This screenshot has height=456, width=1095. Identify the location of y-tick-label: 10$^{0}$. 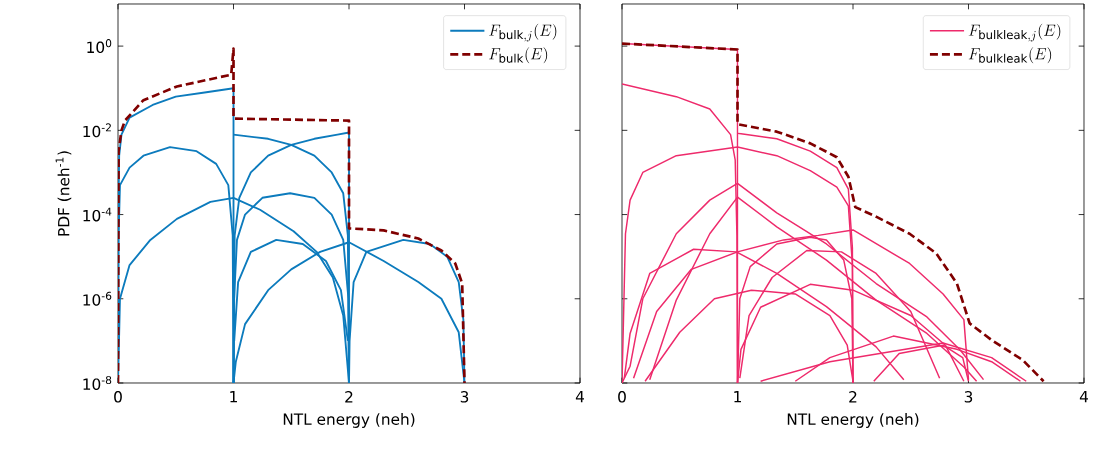
(99, 46).